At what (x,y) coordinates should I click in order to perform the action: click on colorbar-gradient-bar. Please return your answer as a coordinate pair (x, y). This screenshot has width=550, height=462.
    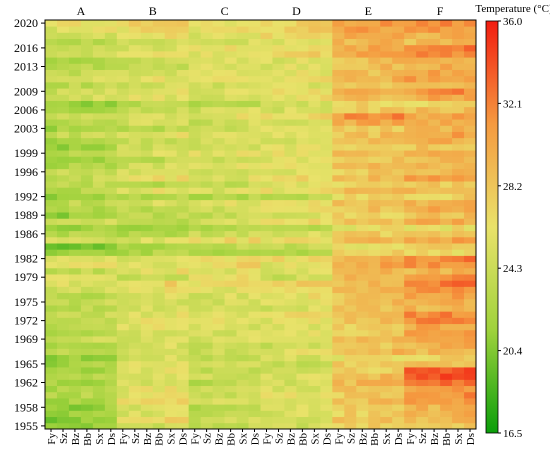
    Looking at the image, I should click on (492, 227).